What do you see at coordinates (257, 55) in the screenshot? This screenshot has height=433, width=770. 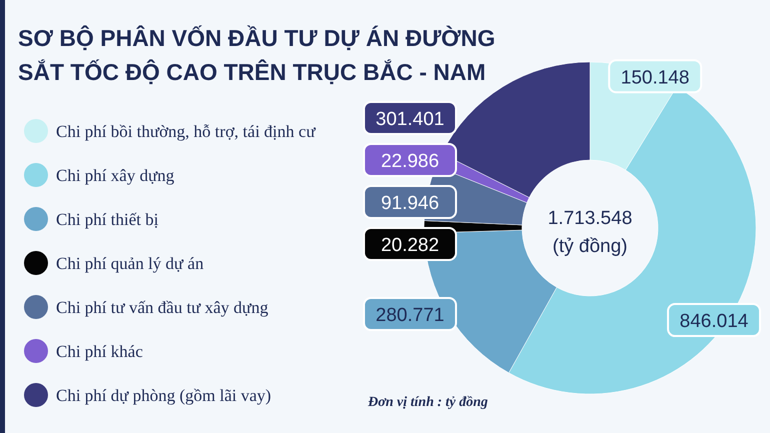 I see `chart-title: SƠ BỘ PHÂN VỐN ĐẦU TƯ DỰ ÁN ĐƯỜNG SẮT TỐC ĐỘ CAO TRÊN TRỤC BẮC - NAM` at bounding box center [257, 55].